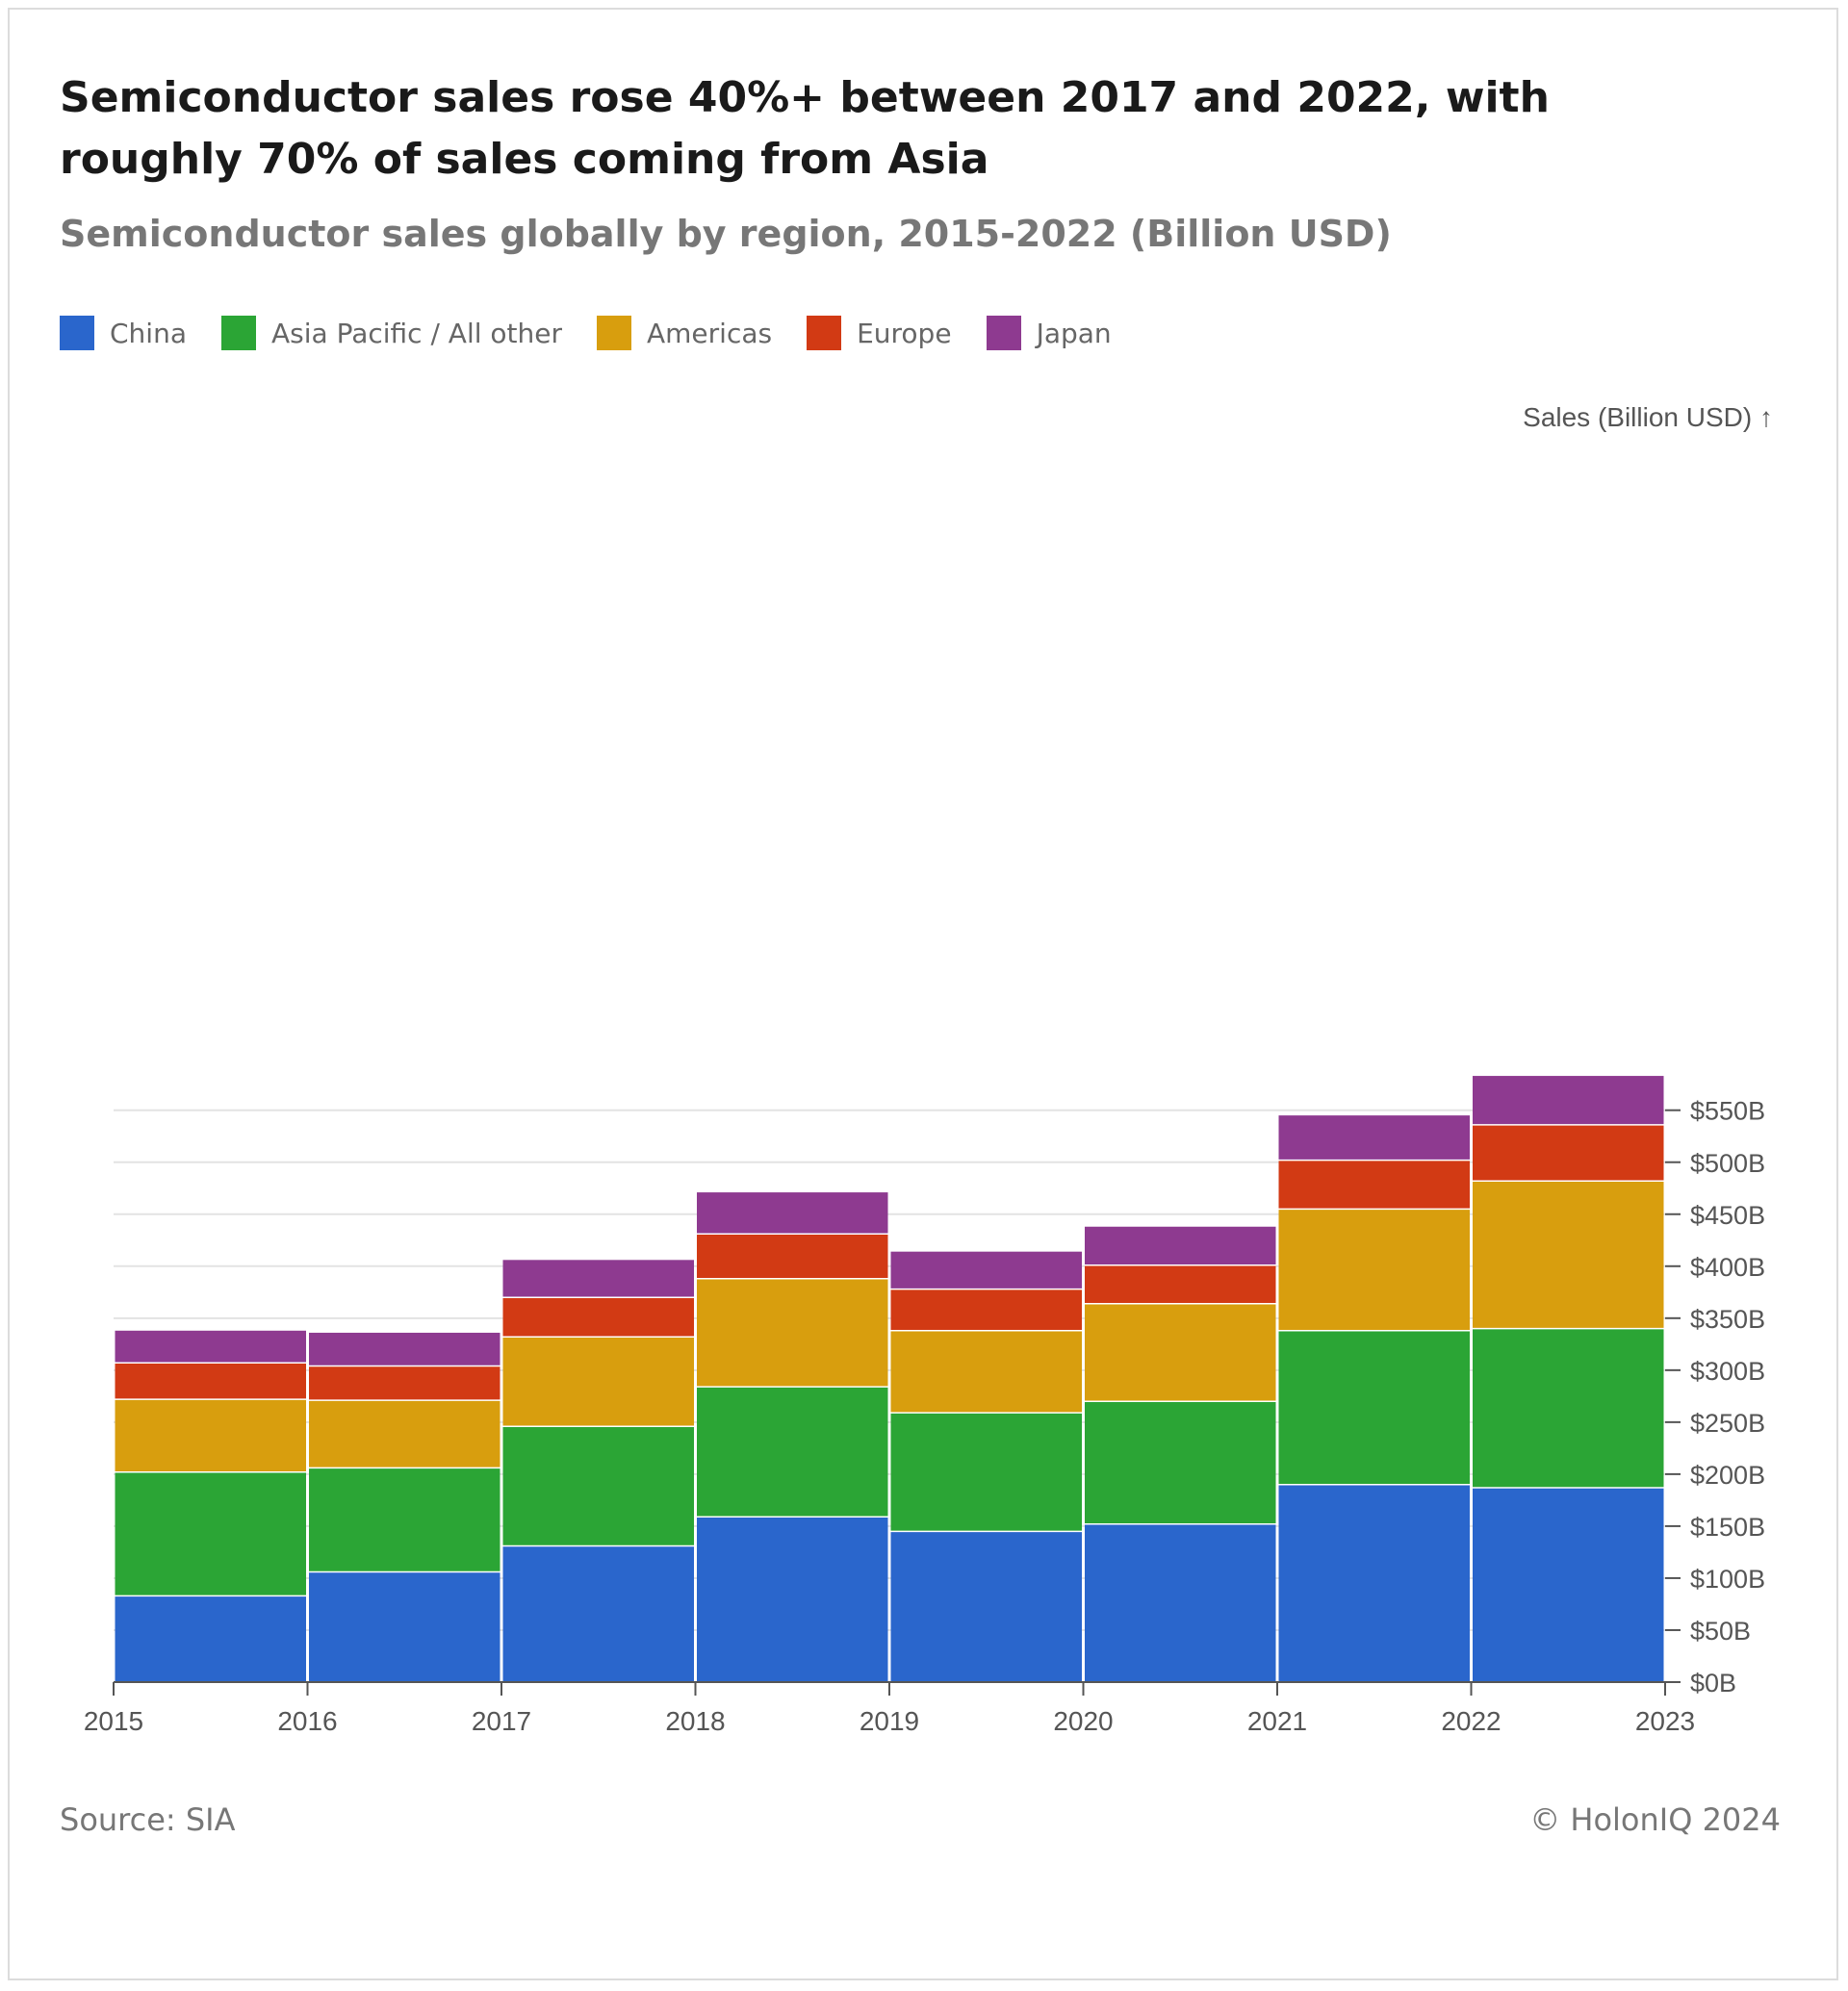  What do you see at coordinates (1277, 1721) in the screenshot?
I see `x-tick-label: 2021` at bounding box center [1277, 1721].